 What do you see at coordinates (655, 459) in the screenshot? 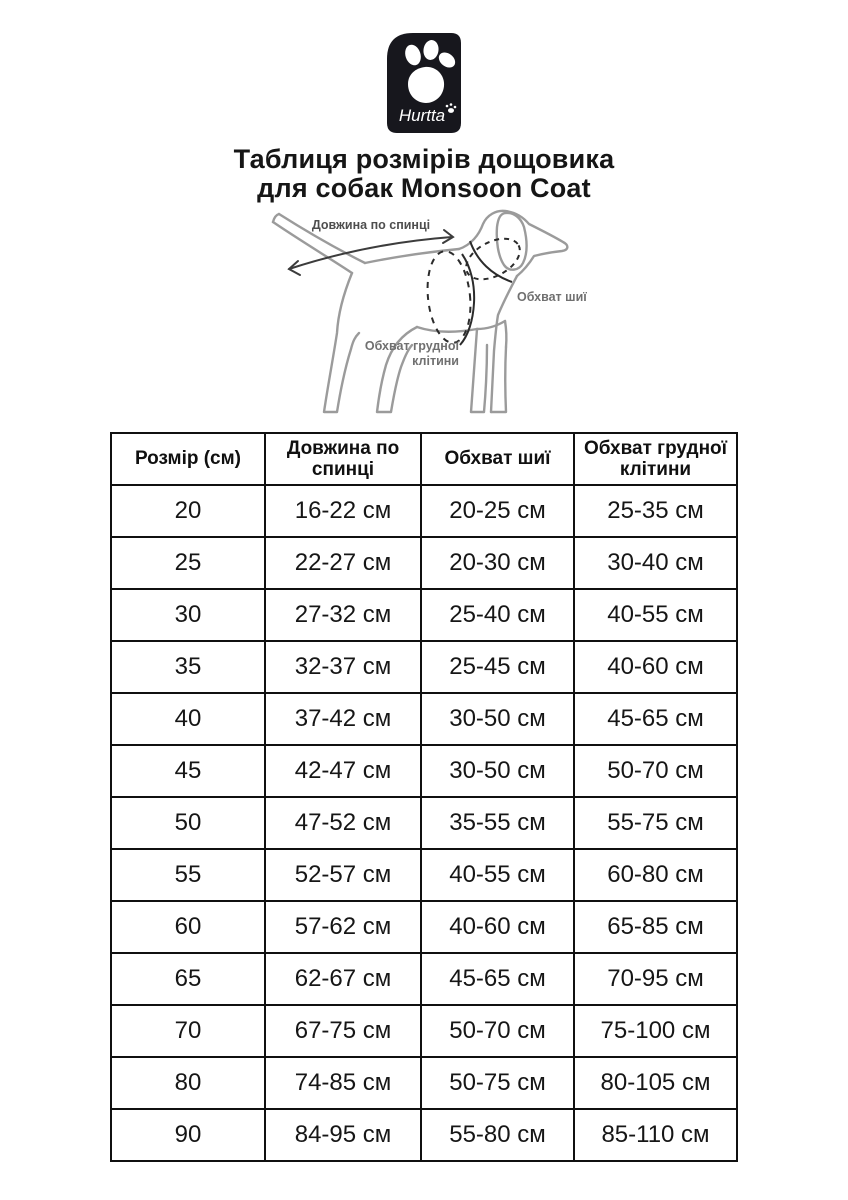
I see `col-header-chest-girth: Обхват грудної клітини` at bounding box center [655, 459].